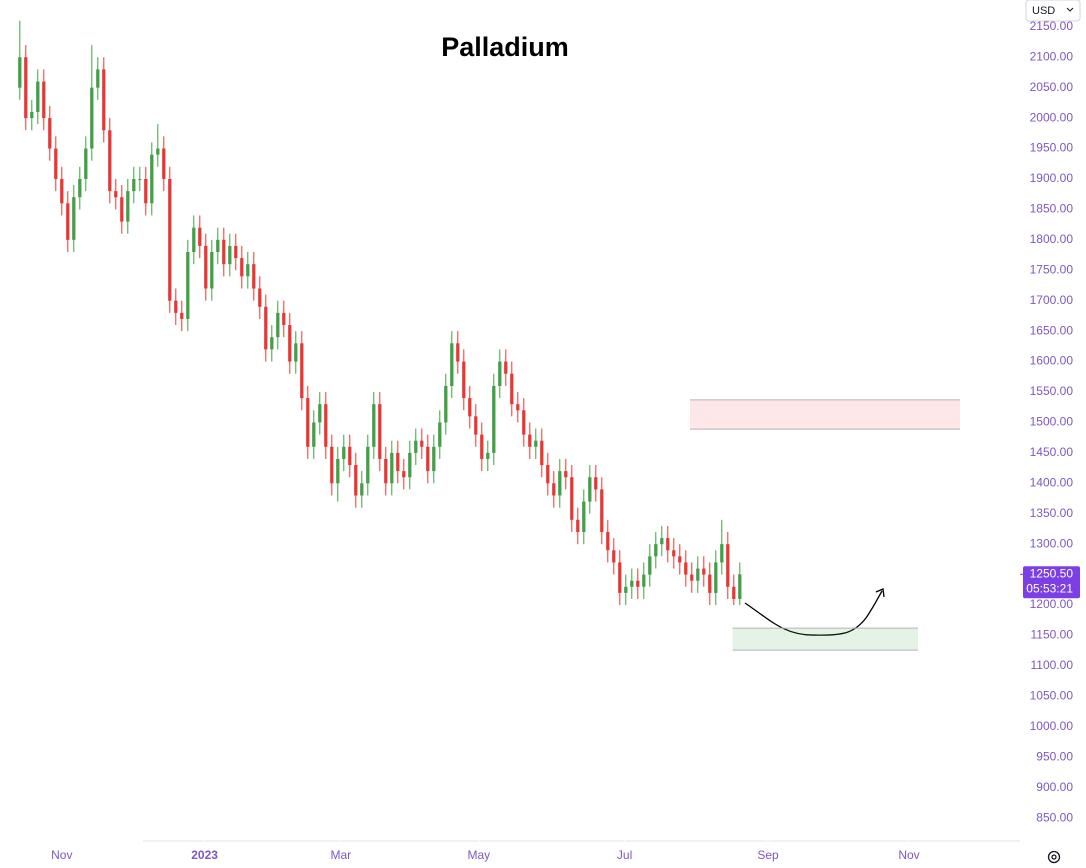 The width and height of the screenshot is (1086, 868). I want to click on y-tick-label: 1650.00, so click(1052, 330).